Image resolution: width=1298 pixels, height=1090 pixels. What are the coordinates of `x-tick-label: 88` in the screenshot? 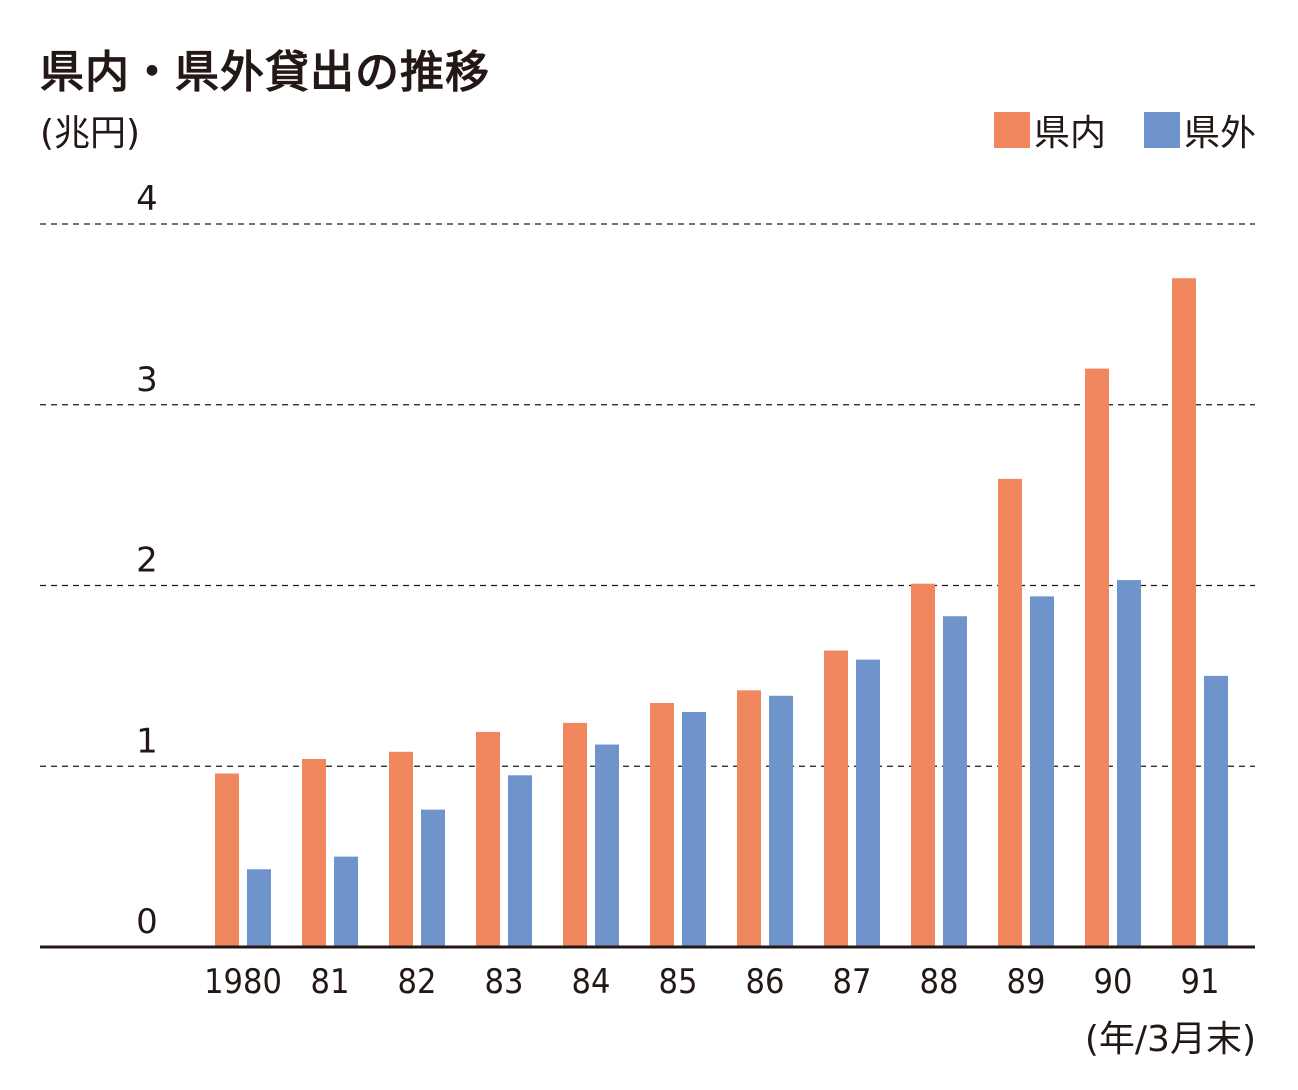 It's located at (939, 982).